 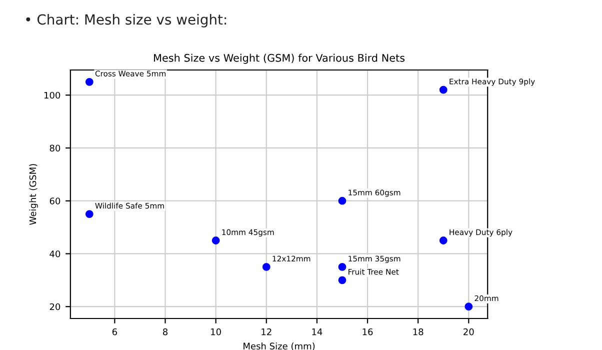 I want to click on y-tick-label: 60, so click(x=55, y=201).